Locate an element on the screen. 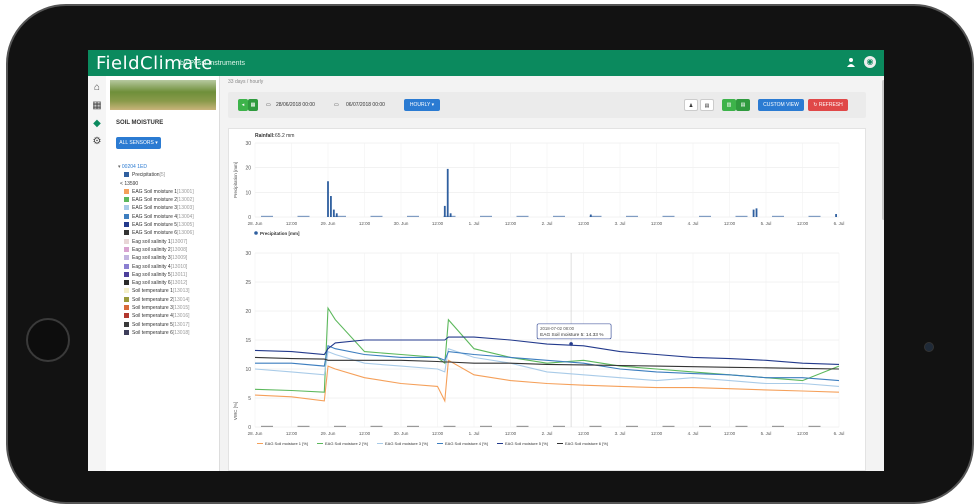  prev-button: ◂ is located at coordinates (243, 105).